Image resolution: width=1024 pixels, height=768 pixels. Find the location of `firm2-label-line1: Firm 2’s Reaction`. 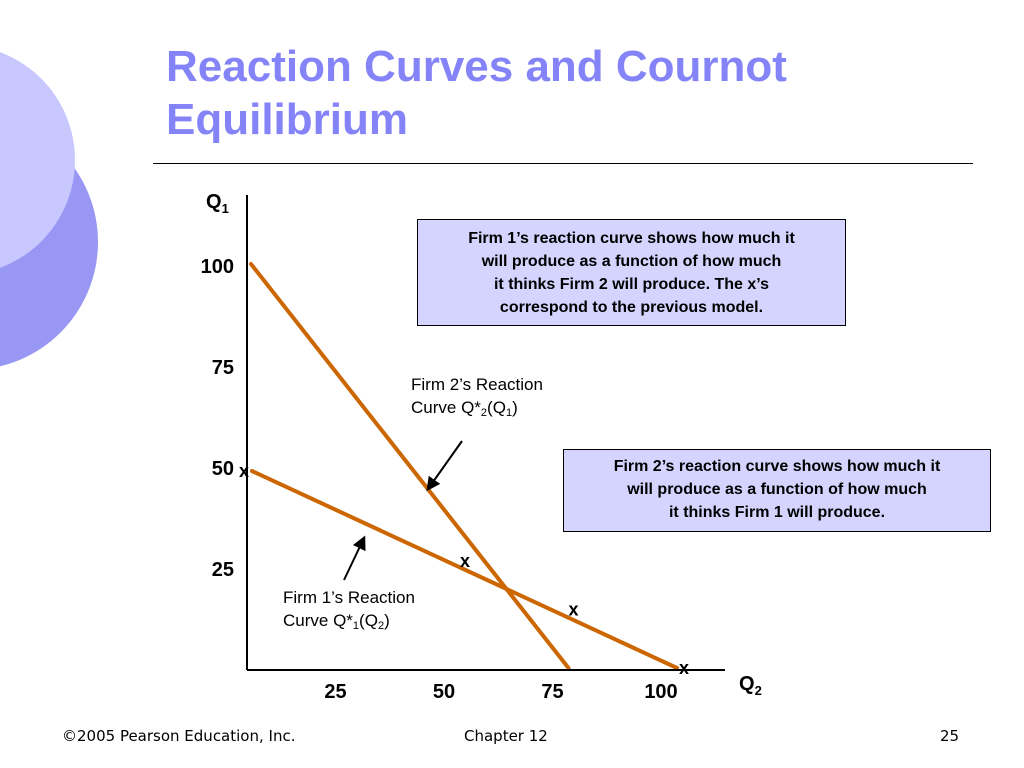

firm2-label-line1: Firm 2’s Reaction is located at coordinates (477, 384).